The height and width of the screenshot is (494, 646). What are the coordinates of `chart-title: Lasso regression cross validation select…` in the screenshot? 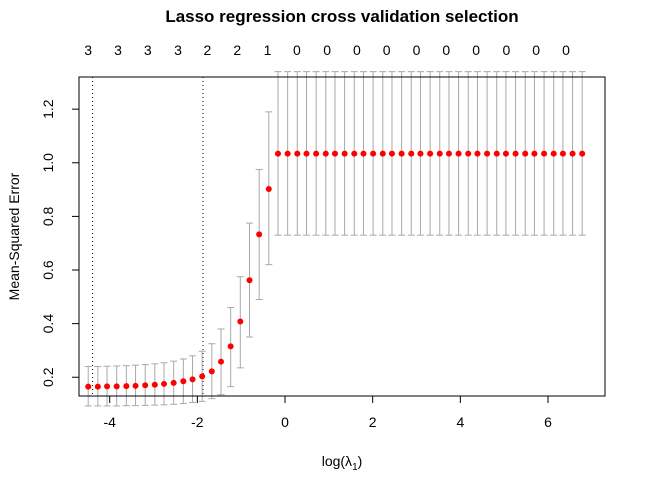 It's located at (341, 16).